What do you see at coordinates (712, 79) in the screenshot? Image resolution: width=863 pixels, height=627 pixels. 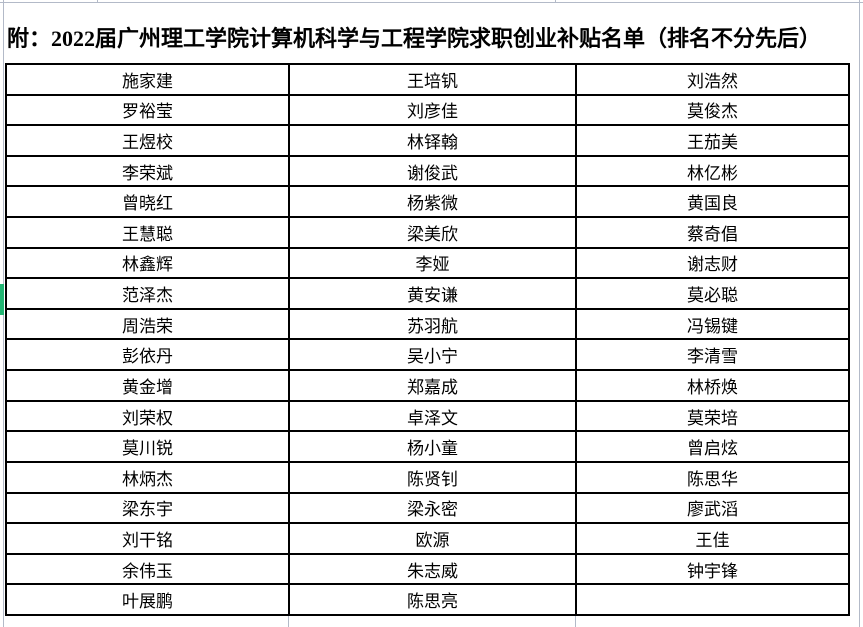 I see `table-cell: 刘浩然` at bounding box center [712, 79].